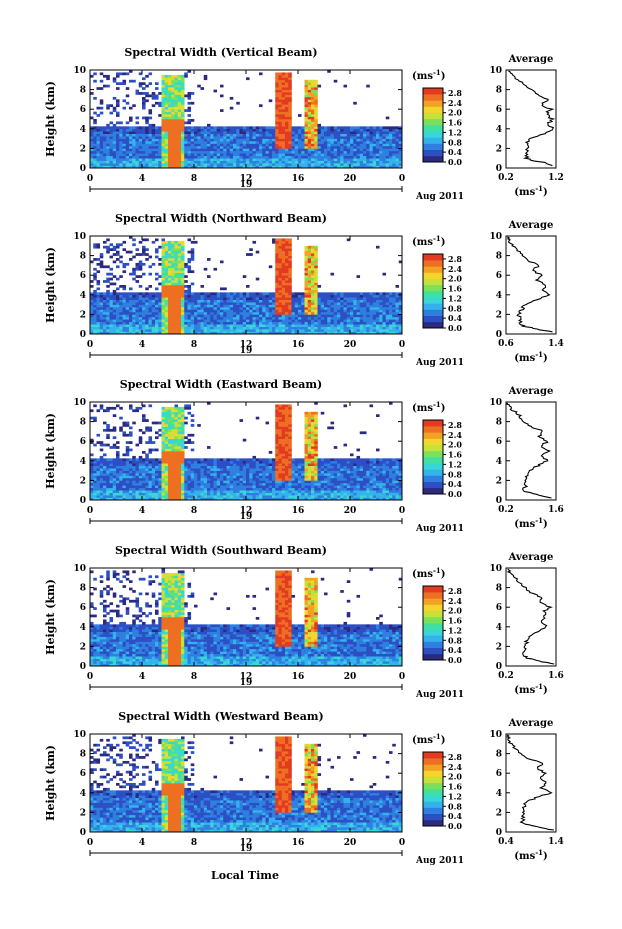  What do you see at coordinates (531, 225) in the screenshot?
I see `average-title: Average` at bounding box center [531, 225].